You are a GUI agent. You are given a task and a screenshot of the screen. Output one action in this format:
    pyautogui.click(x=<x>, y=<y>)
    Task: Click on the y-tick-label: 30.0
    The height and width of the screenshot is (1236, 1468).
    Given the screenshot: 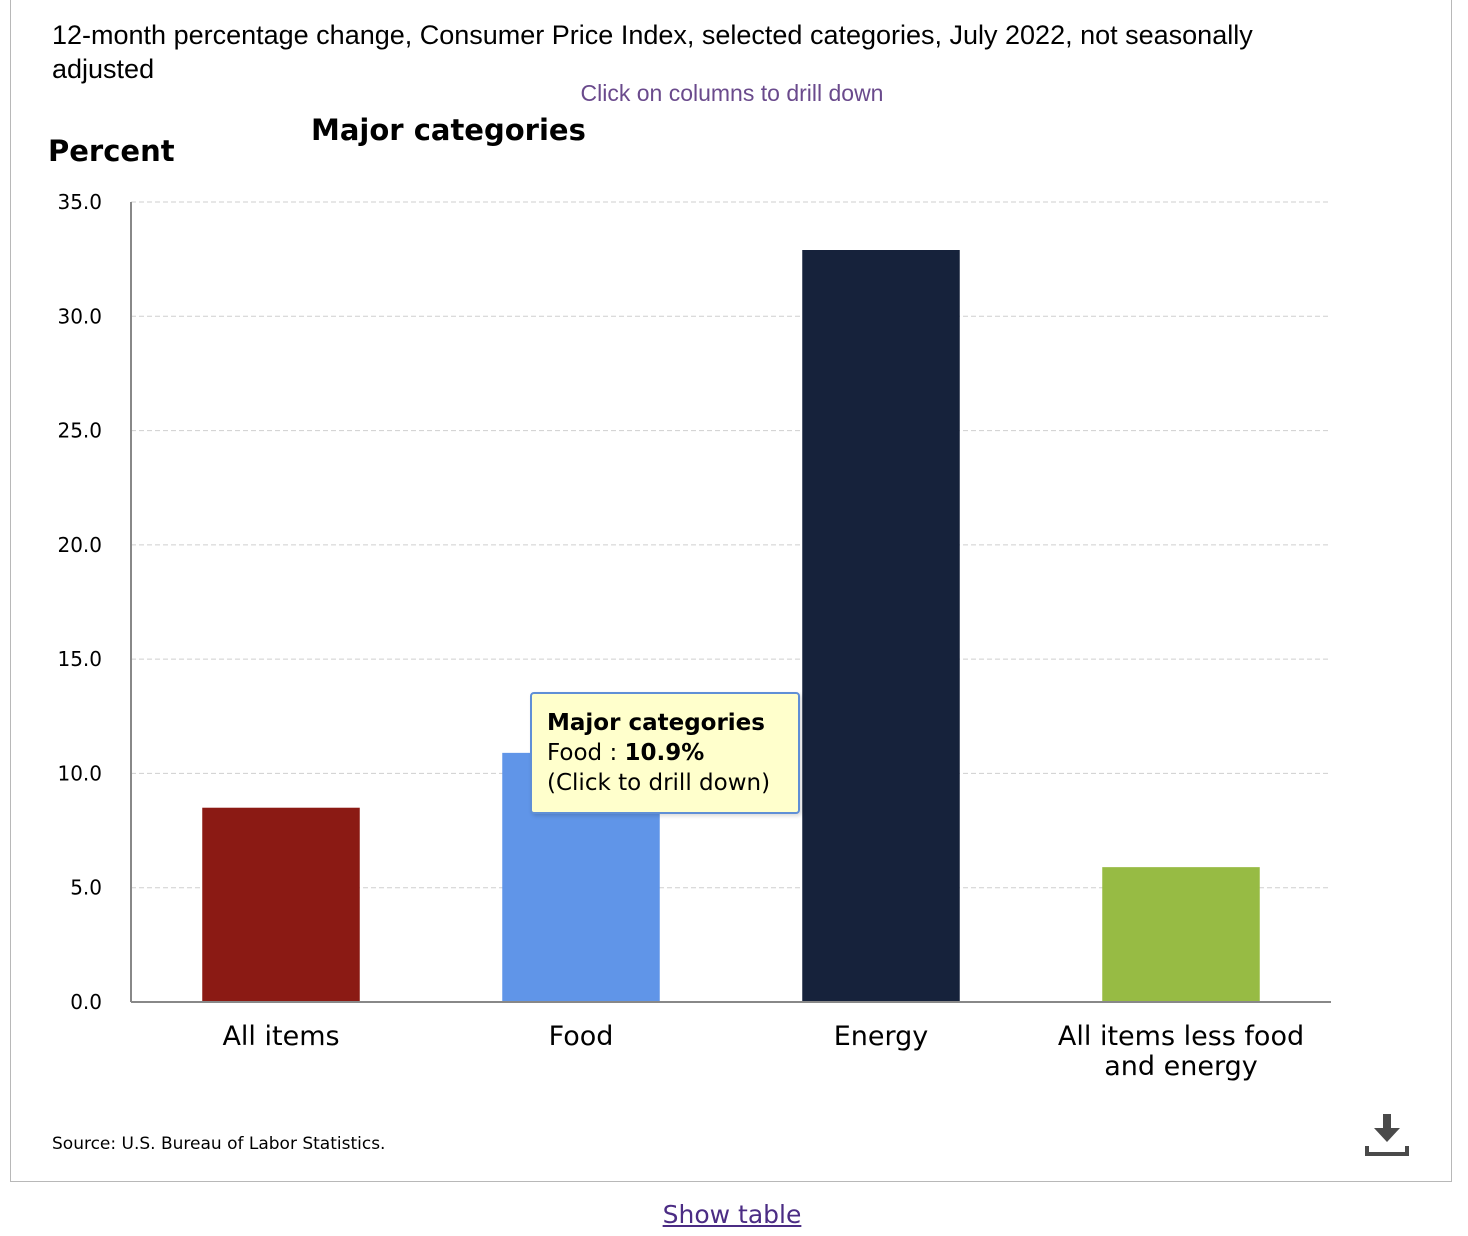 What is the action you would take?
    pyautogui.click(x=79, y=316)
    